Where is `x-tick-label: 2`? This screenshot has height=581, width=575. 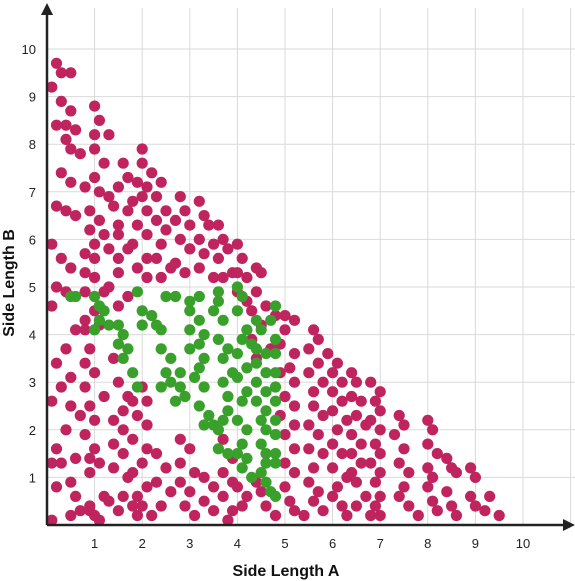
x-tick-label: 2 is located at coordinates (142, 543).